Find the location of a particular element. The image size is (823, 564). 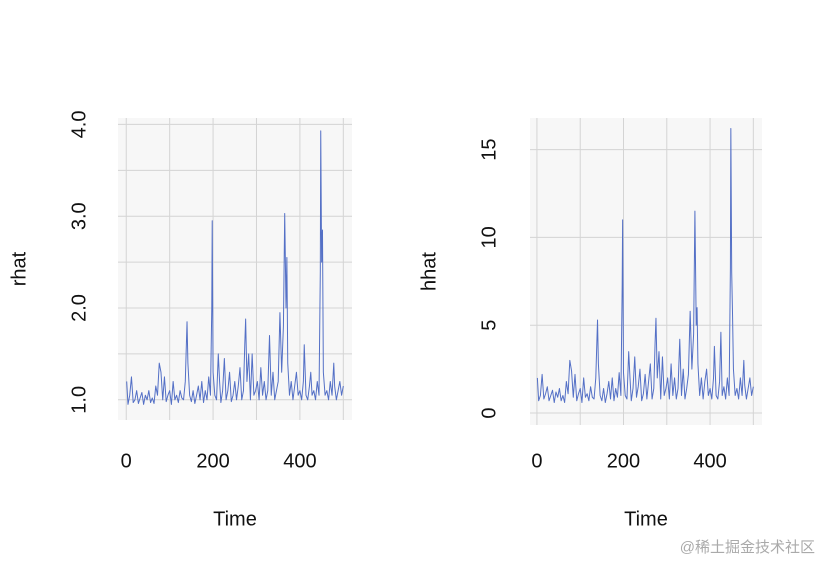

y-tick-label: 3.0 is located at coordinates (79, 216).